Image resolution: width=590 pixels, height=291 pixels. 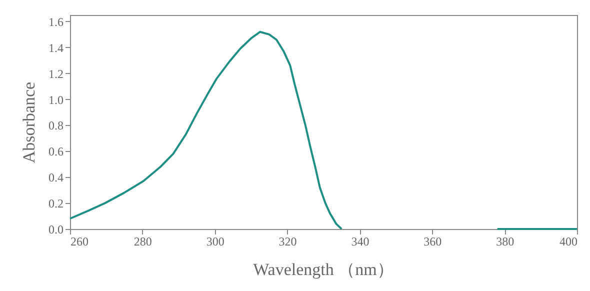 I want to click on y-tick-label: 1.4, so click(x=56, y=47).